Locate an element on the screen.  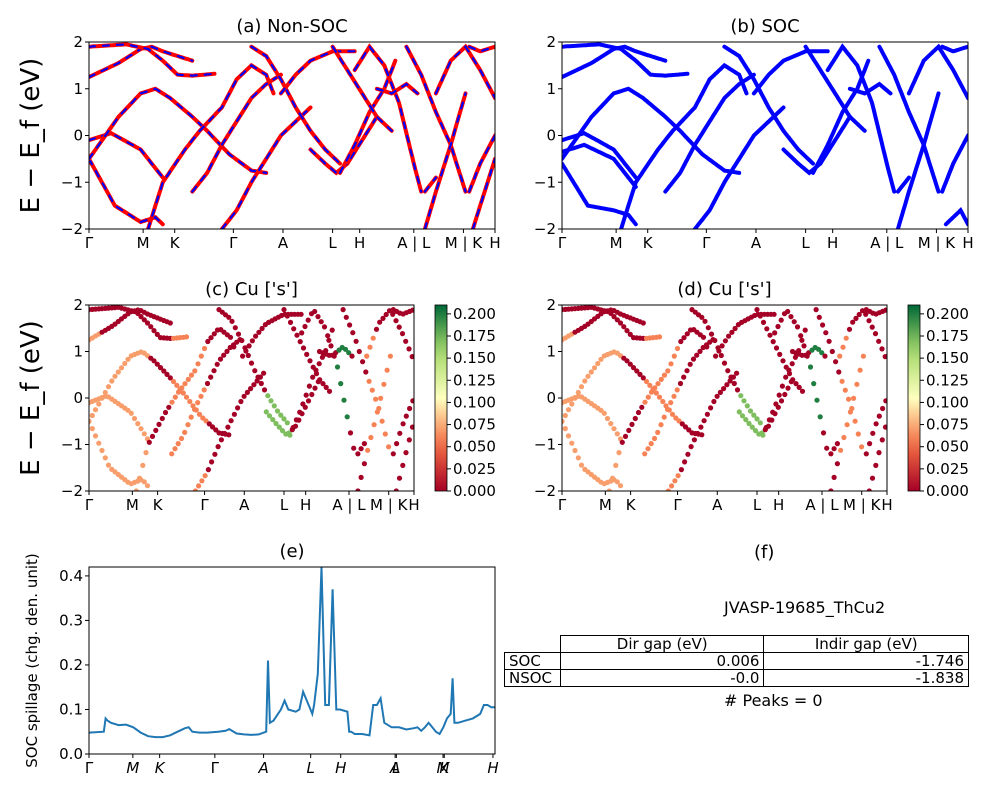
table-row: SOC 0.006 -1.746 is located at coordinates (736, 661).